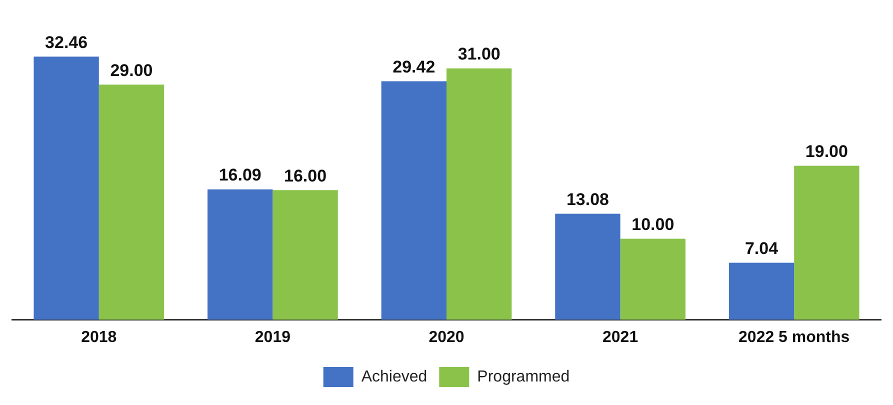 The height and width of the screenshot is (405, 893). I want to click on data-label: 29.42, so click(414, 66).